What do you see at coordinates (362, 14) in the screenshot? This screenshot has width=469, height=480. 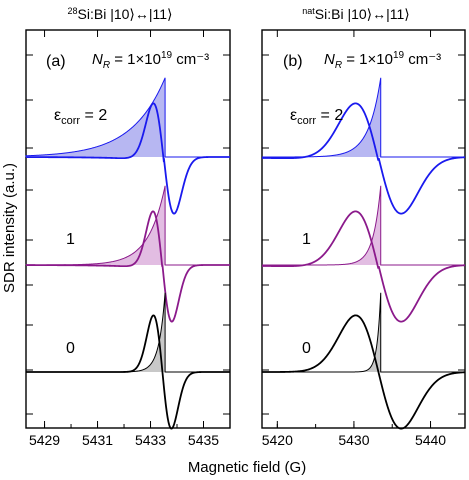 I see `panel-b-title-main: Si:Bi |10⟩↔|11⟩` at bounding box center [362, 14].